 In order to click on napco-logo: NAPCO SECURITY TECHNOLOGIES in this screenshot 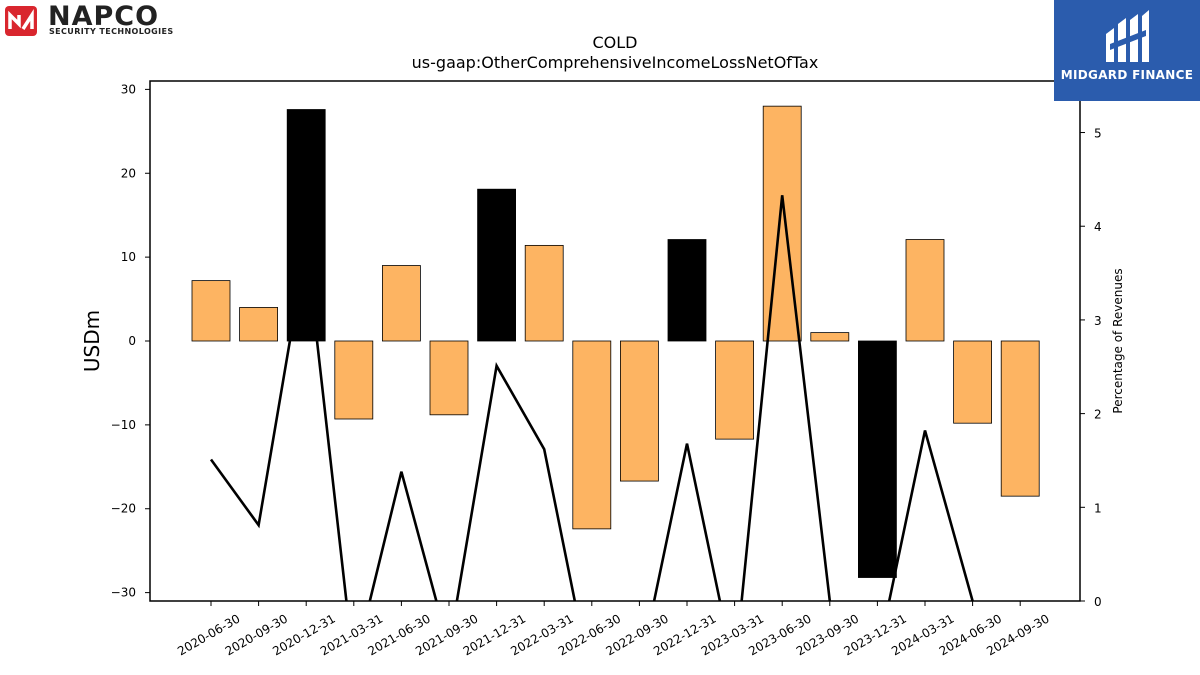, I will do `click(109, 20)`.